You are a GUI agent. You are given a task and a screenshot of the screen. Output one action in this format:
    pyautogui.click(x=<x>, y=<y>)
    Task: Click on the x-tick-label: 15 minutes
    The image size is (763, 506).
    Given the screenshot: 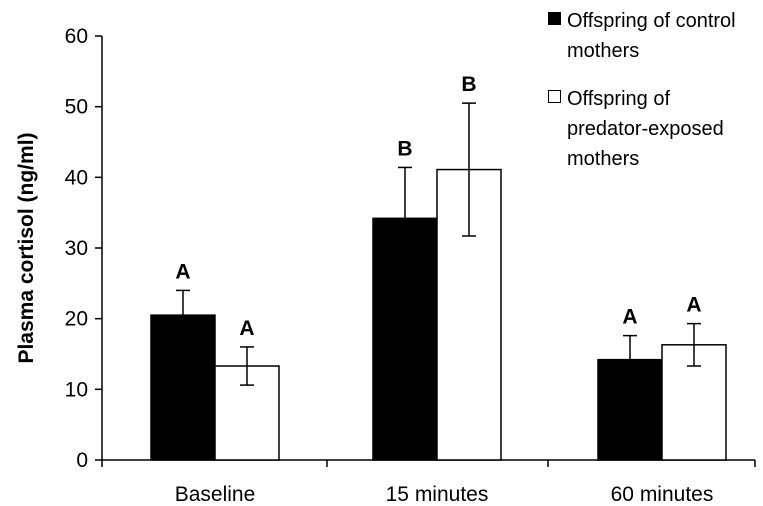 What is the action you would take?
    pyautogui.click(x=437, y=494)
    